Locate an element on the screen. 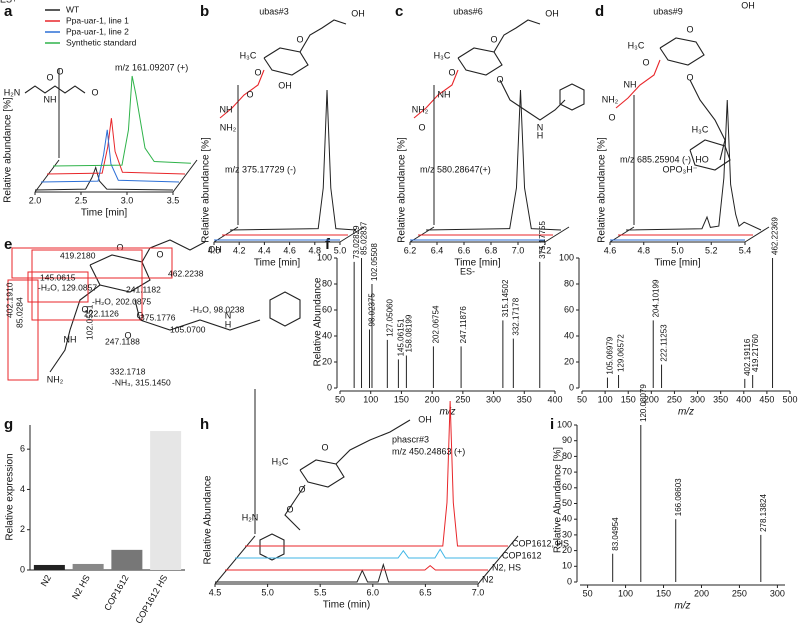  atom-label: NH is located at coordinates (444, 94).